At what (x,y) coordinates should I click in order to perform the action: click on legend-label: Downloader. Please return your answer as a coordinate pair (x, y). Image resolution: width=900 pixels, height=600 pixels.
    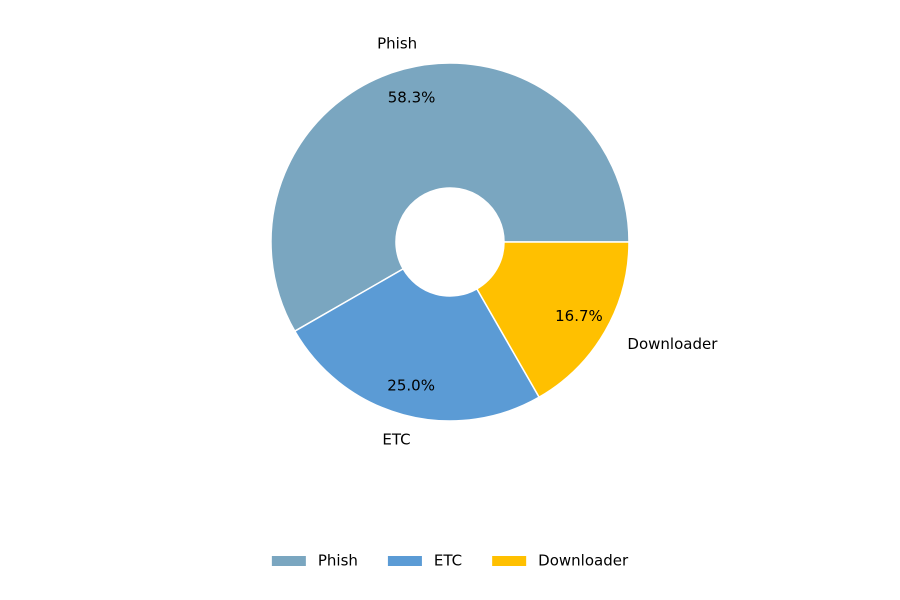
    Looking at the image, I should click on (583, 561).